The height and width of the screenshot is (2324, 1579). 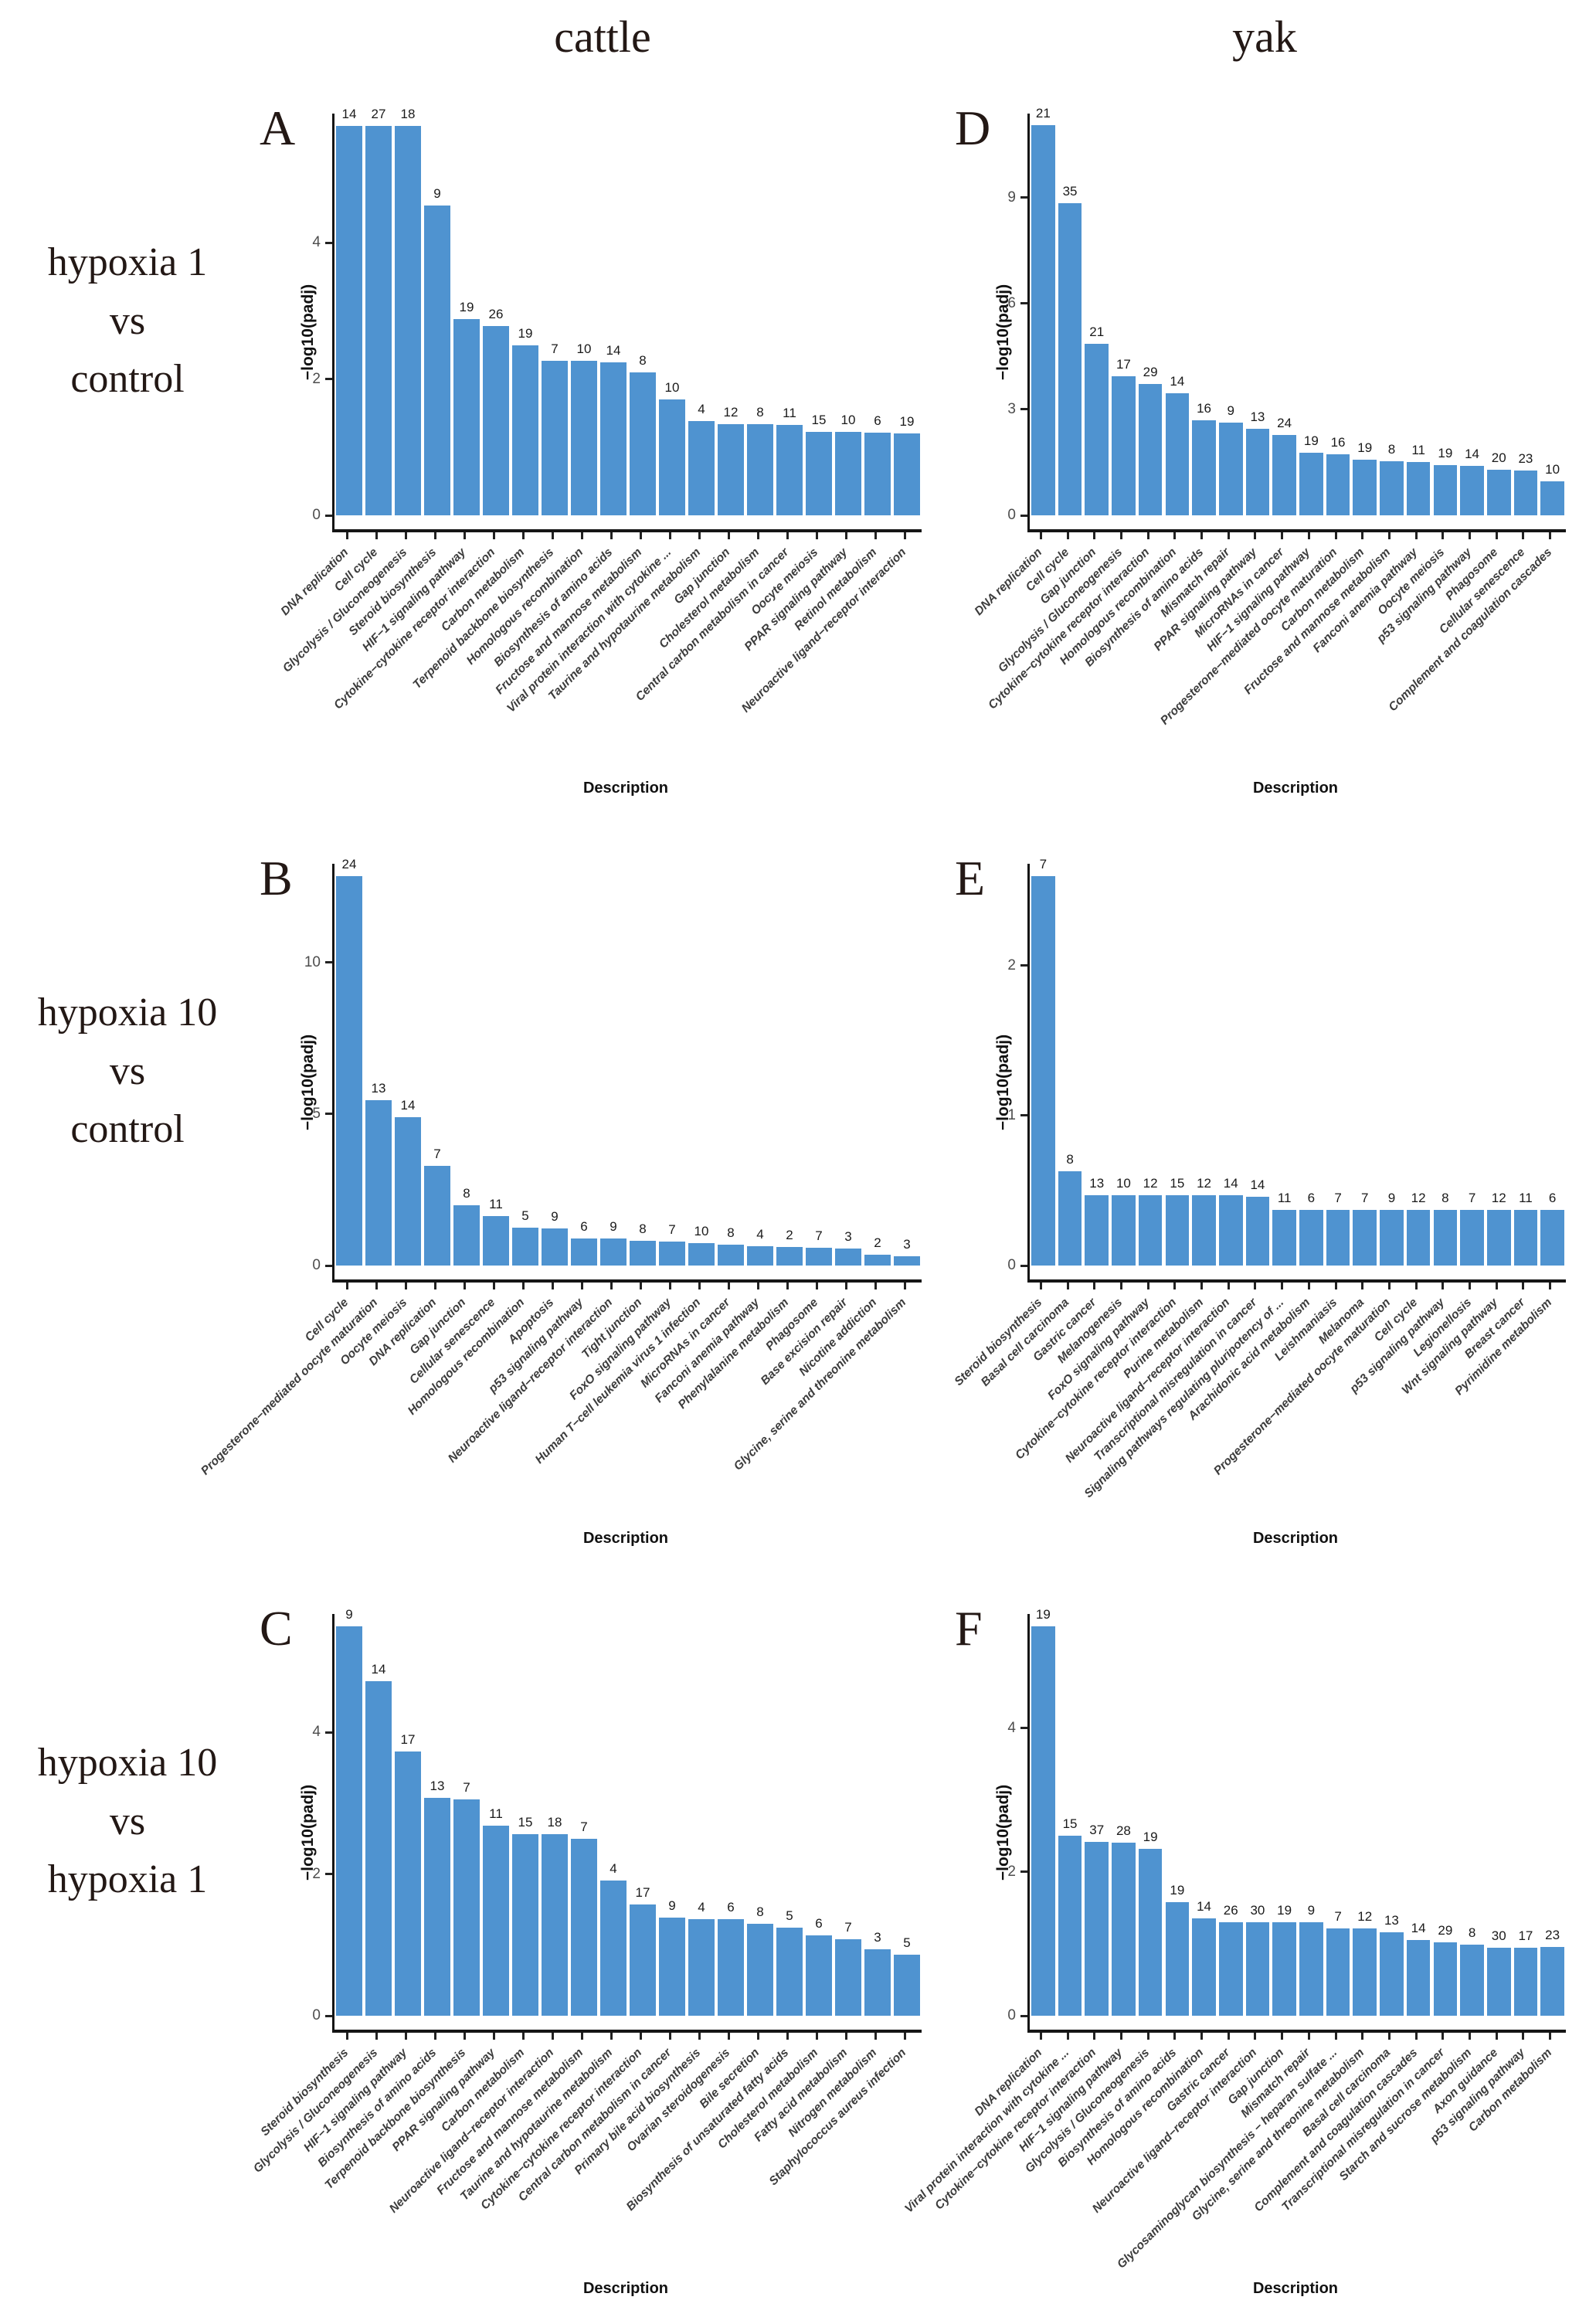 I want to click on y-tick-label: 1, so click(x=1011, y=1114).